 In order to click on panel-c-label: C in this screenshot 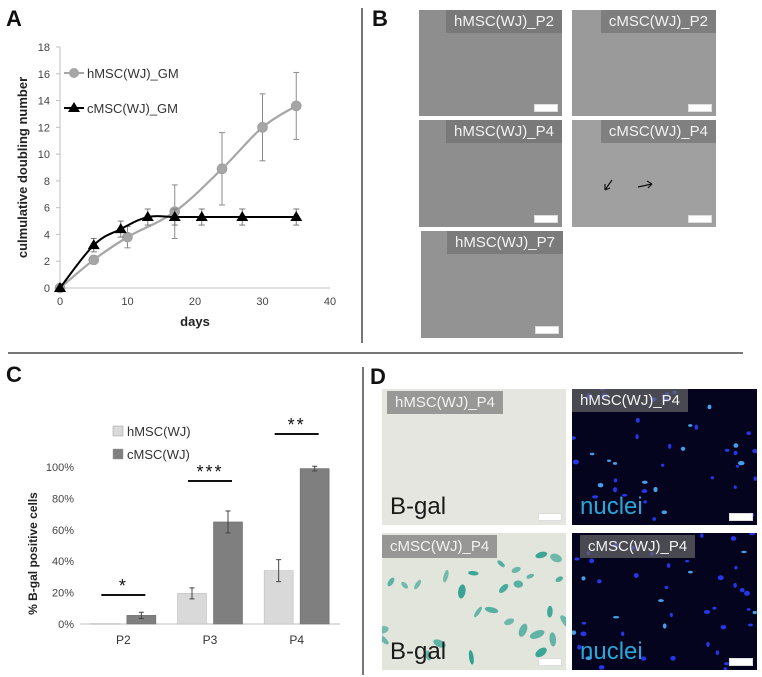, I will do `click(14, 374)`.